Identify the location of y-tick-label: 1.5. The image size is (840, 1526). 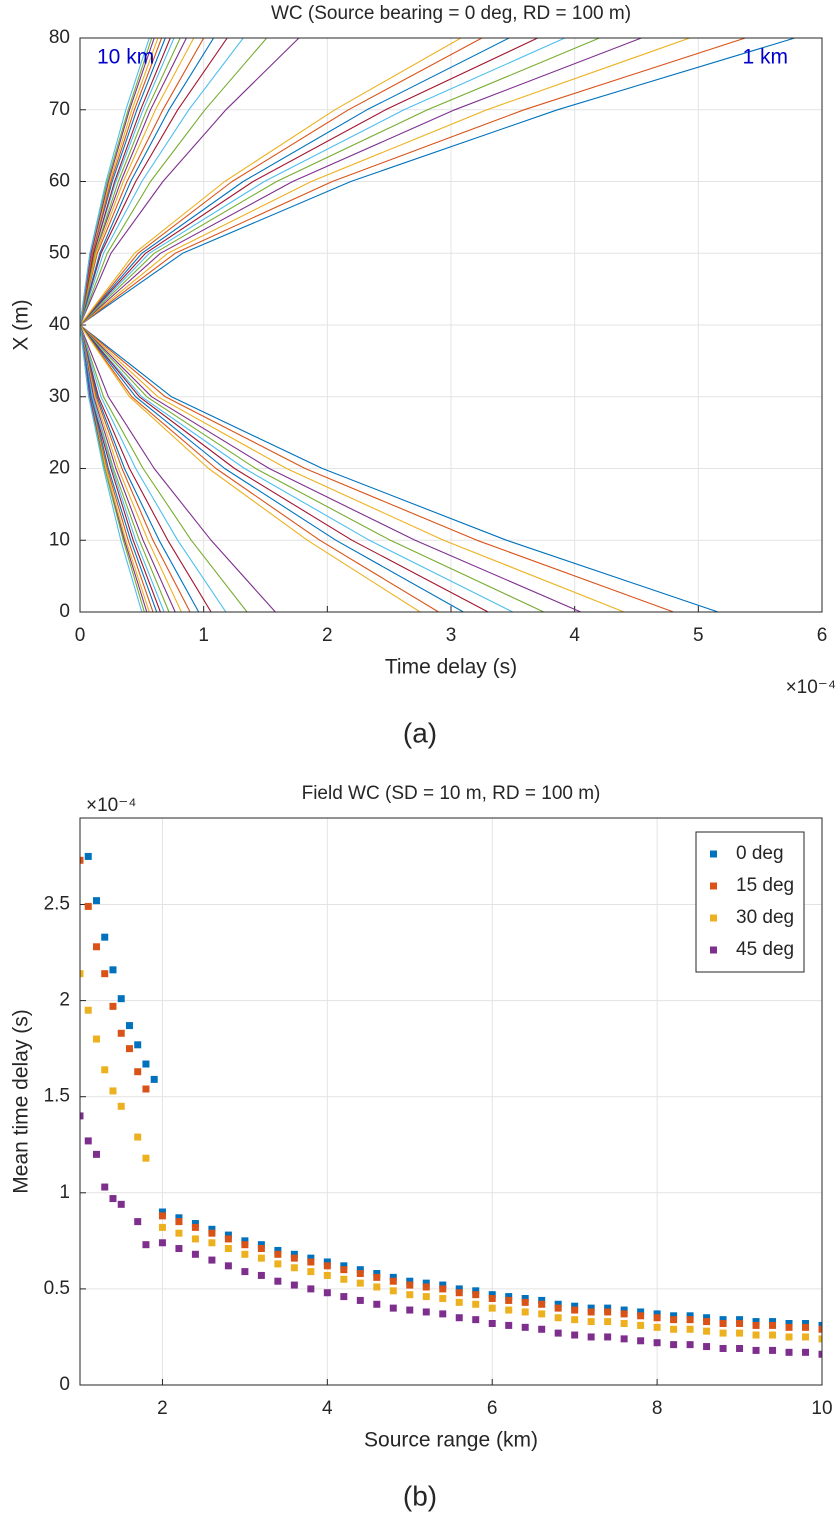
(57, 1096).